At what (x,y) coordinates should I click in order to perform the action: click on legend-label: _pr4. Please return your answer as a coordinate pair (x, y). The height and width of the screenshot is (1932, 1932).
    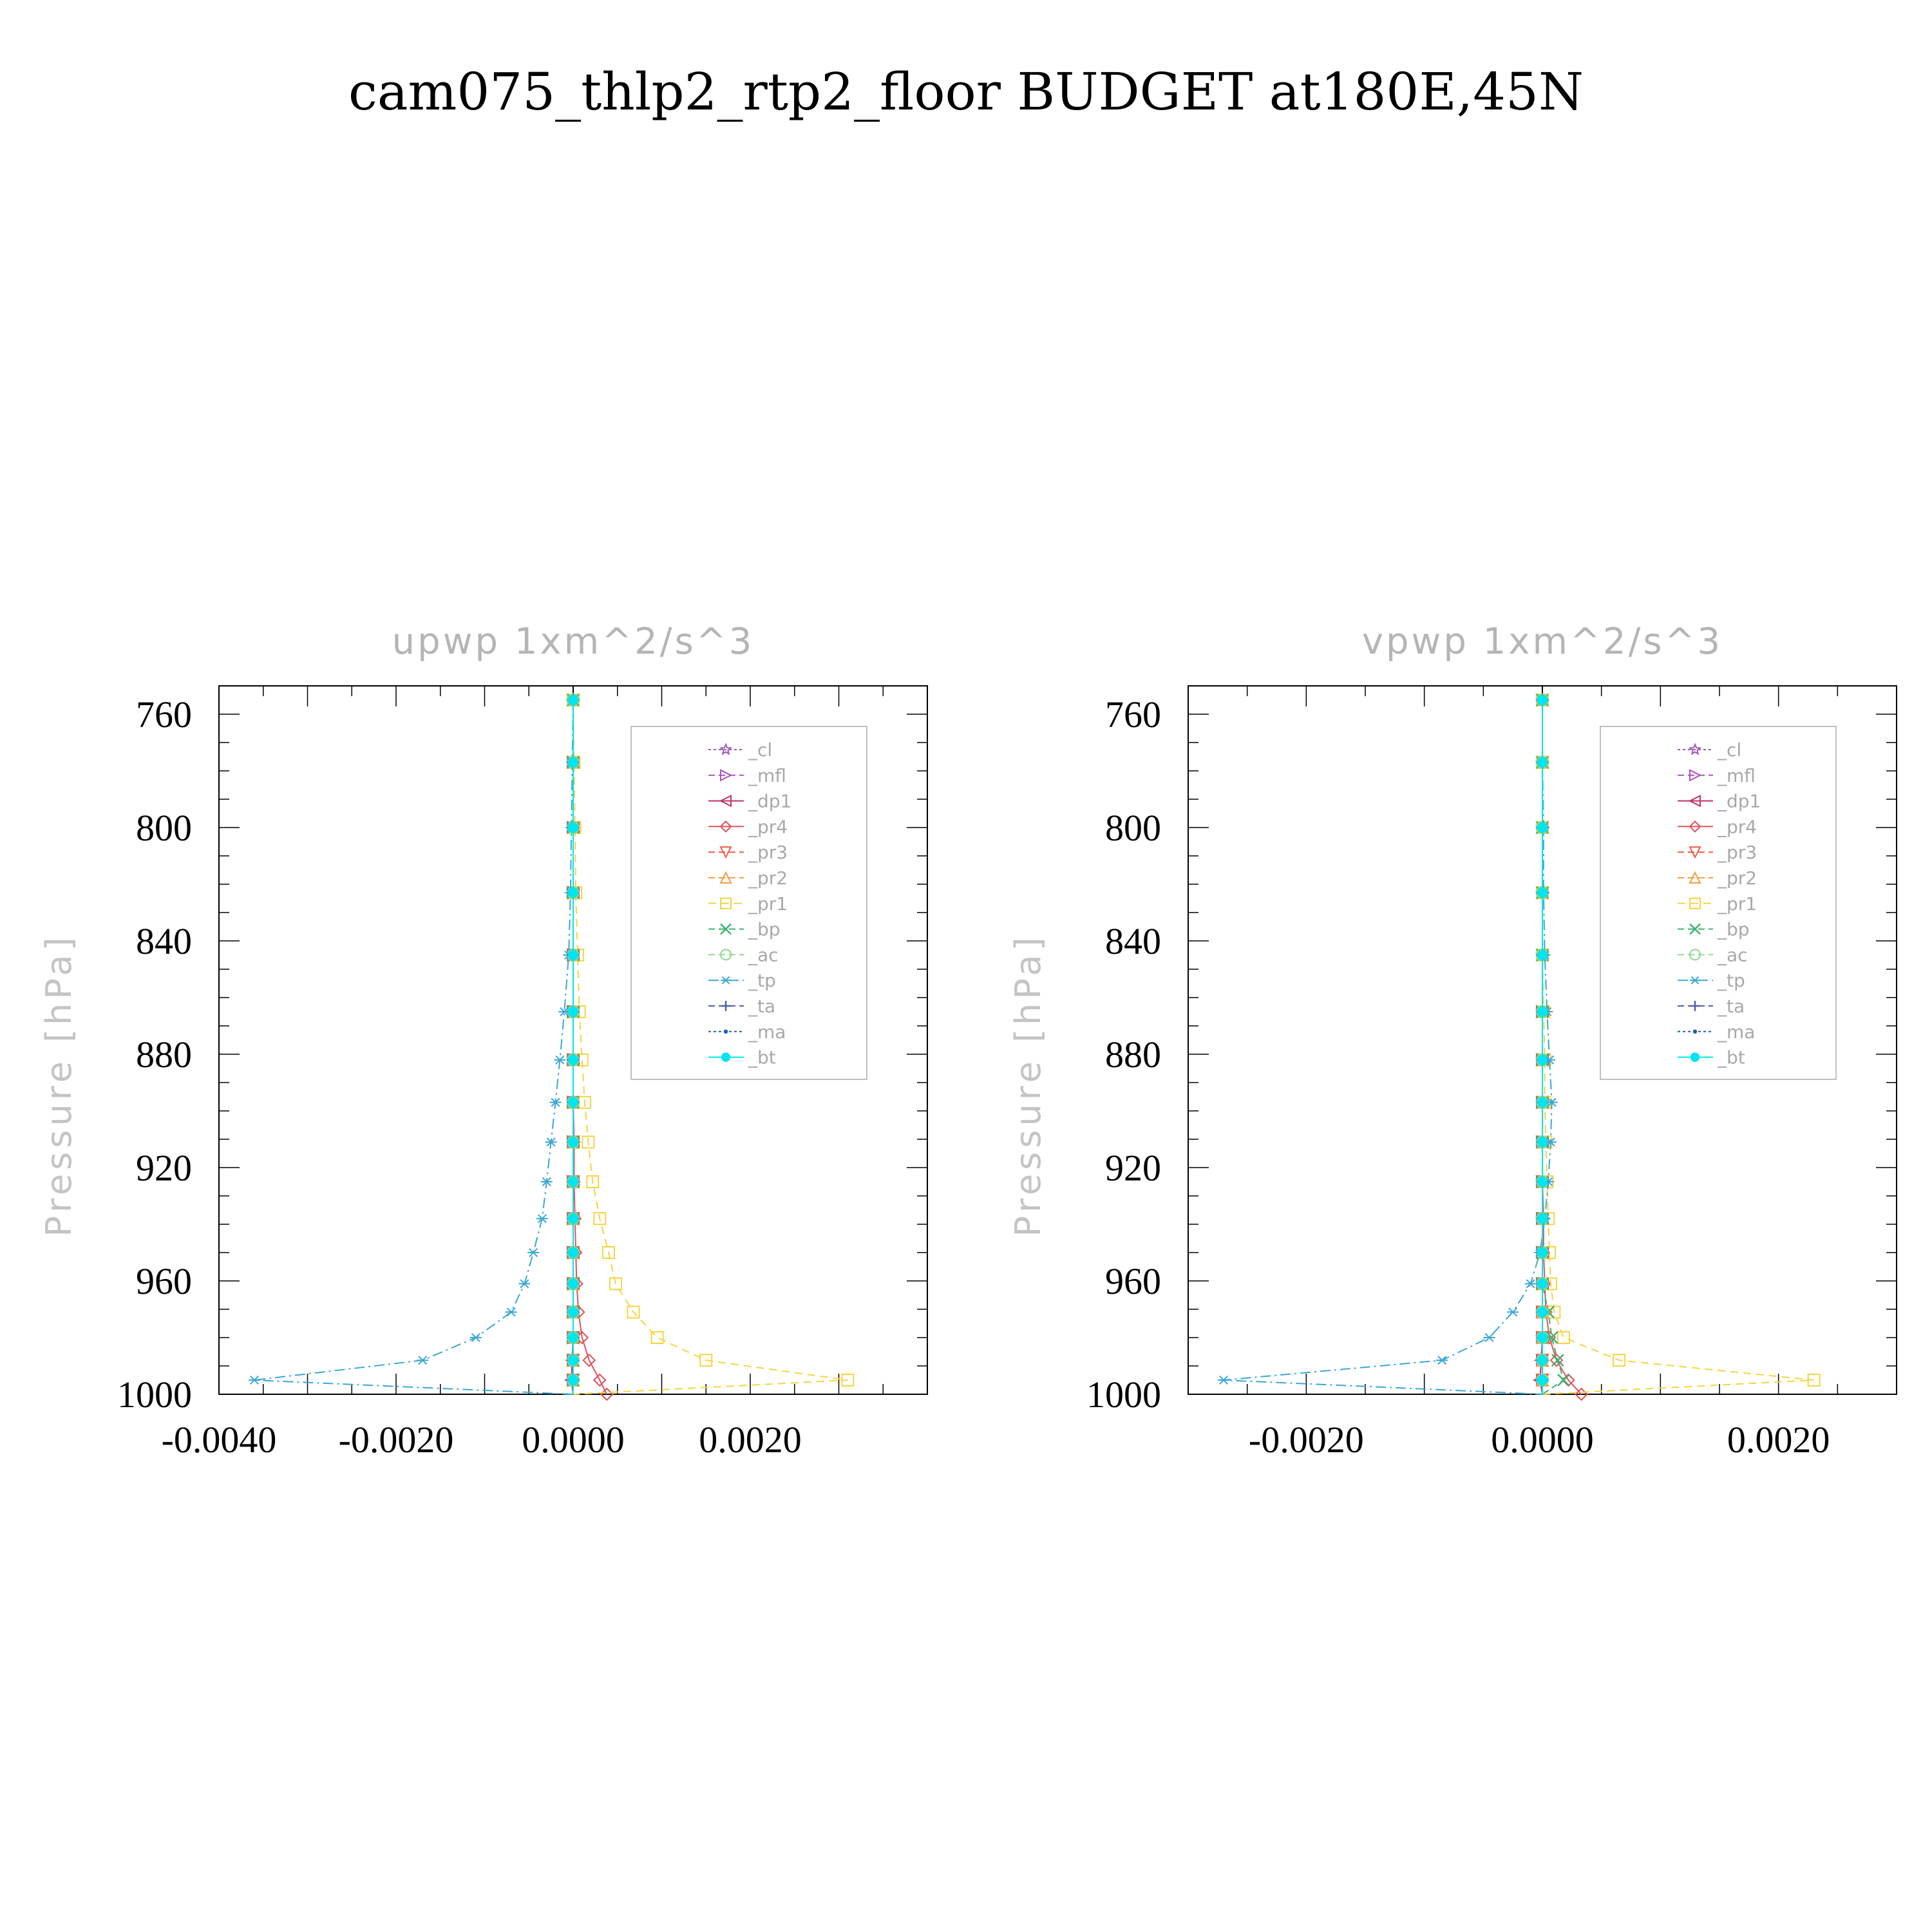
    Looking at the image, I should click on (768, 826).